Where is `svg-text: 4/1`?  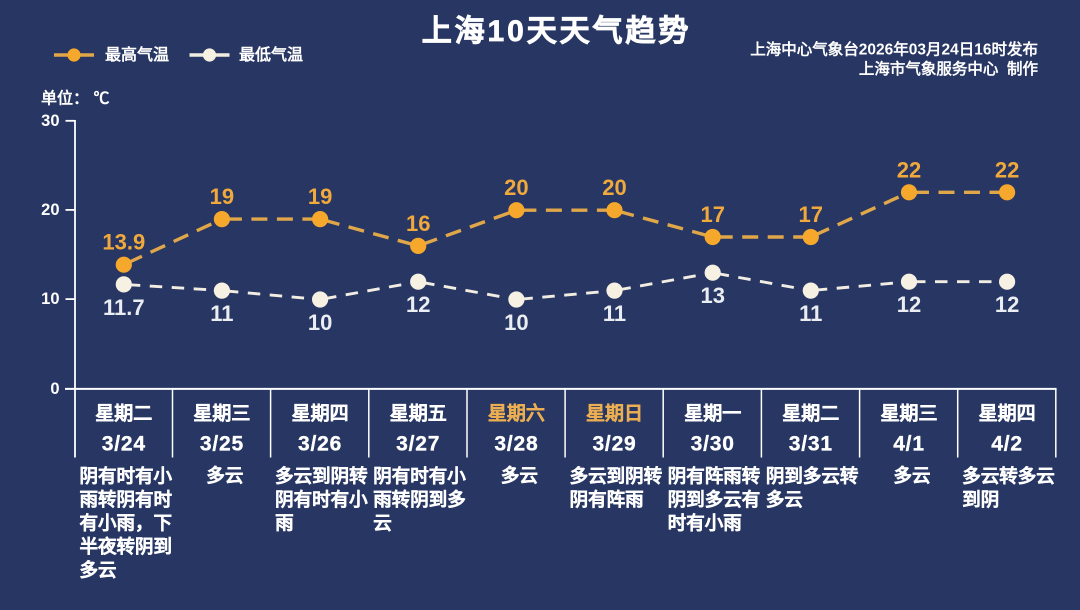 svg-text: 4/1 is located at coordinates (909, 444).